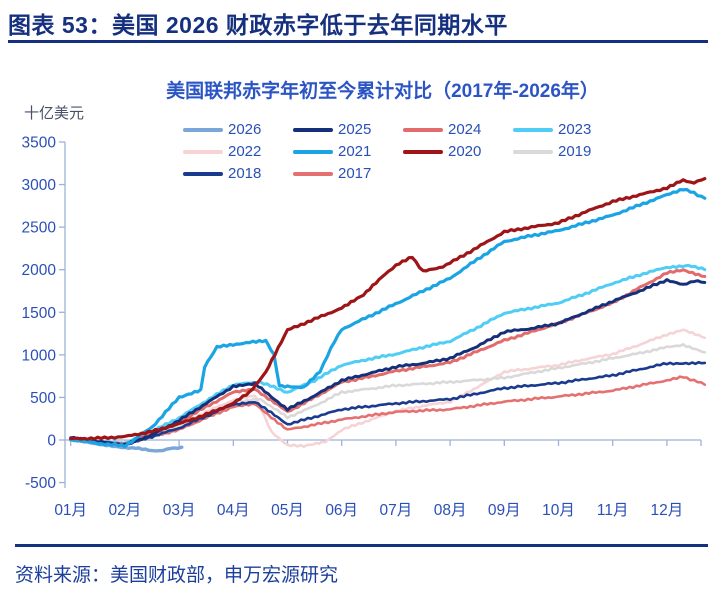 The image size is (719, 598). What do you see at coordinates (258, 25) in the screenshot?
I see `figure-title: 图表 53：美国 2026 财政赤字低于去年同期水平` at bounding box center [258, 25].